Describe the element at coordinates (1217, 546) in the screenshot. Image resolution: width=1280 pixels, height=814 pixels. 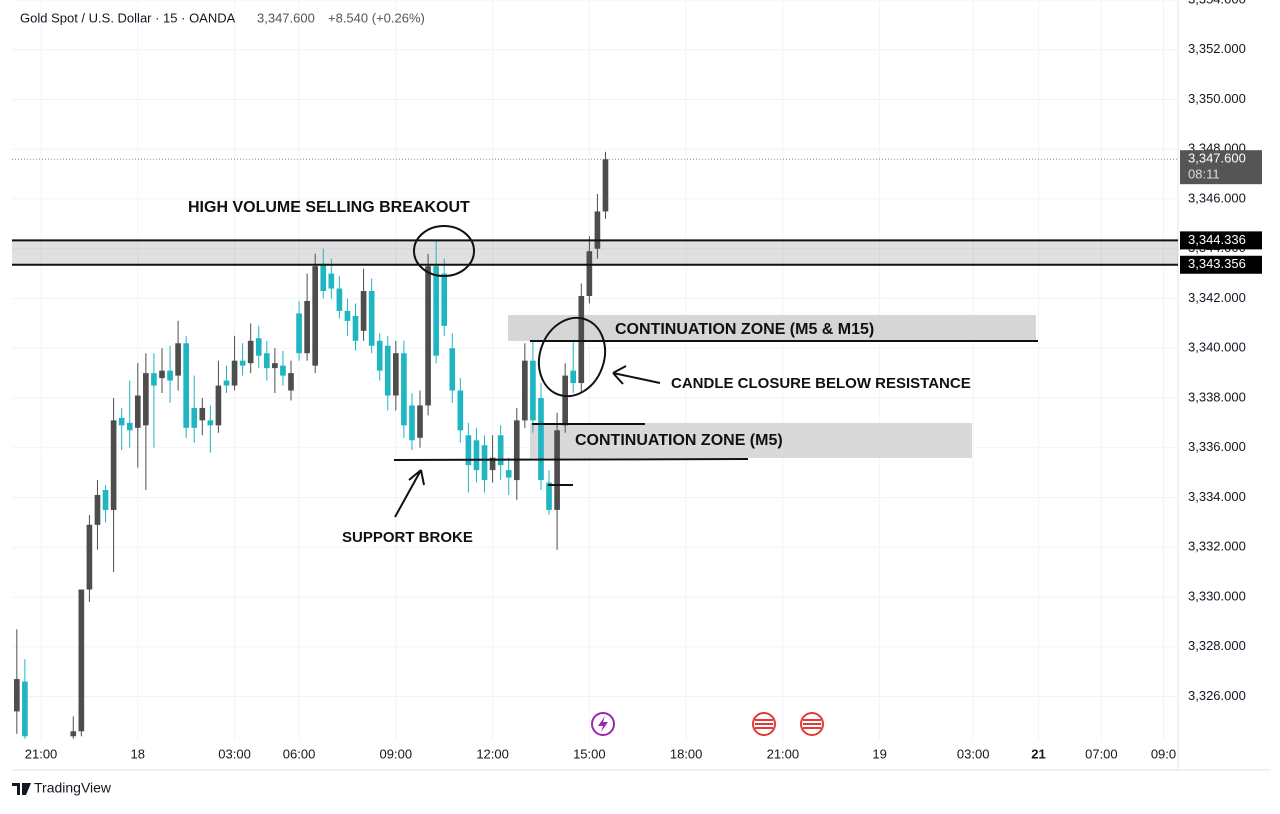
I see `y-tick-label: 3,332.000` at that location.